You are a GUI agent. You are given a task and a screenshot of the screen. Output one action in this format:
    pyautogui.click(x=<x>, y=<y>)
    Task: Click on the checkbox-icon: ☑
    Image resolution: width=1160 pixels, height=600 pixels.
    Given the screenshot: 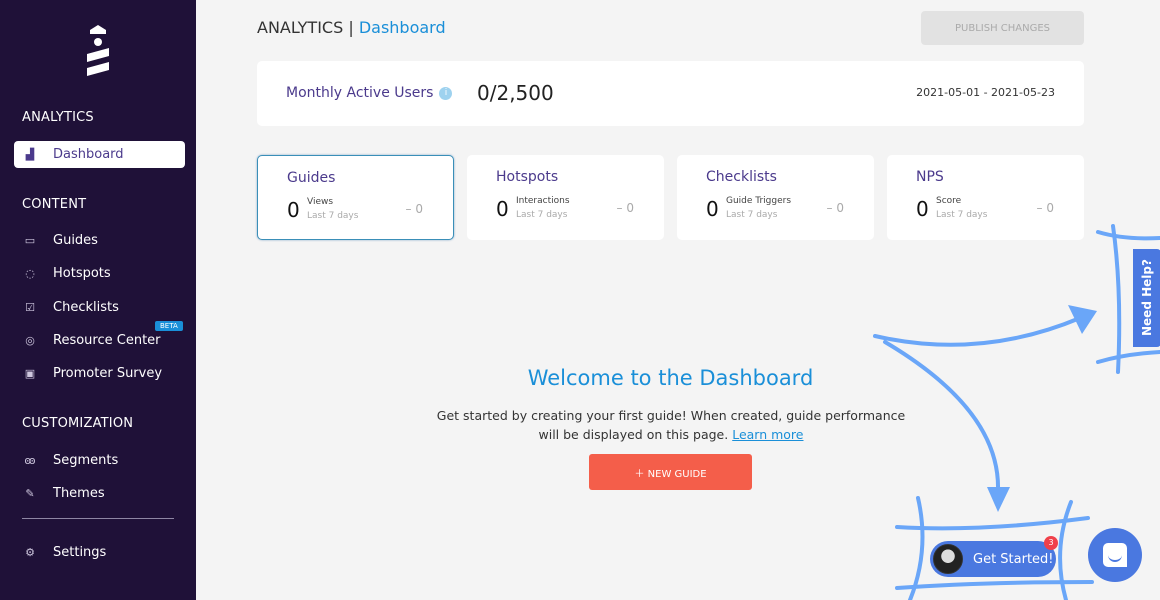 What is the action you would take?
    pyautogui.click(x=30, y=307)
    